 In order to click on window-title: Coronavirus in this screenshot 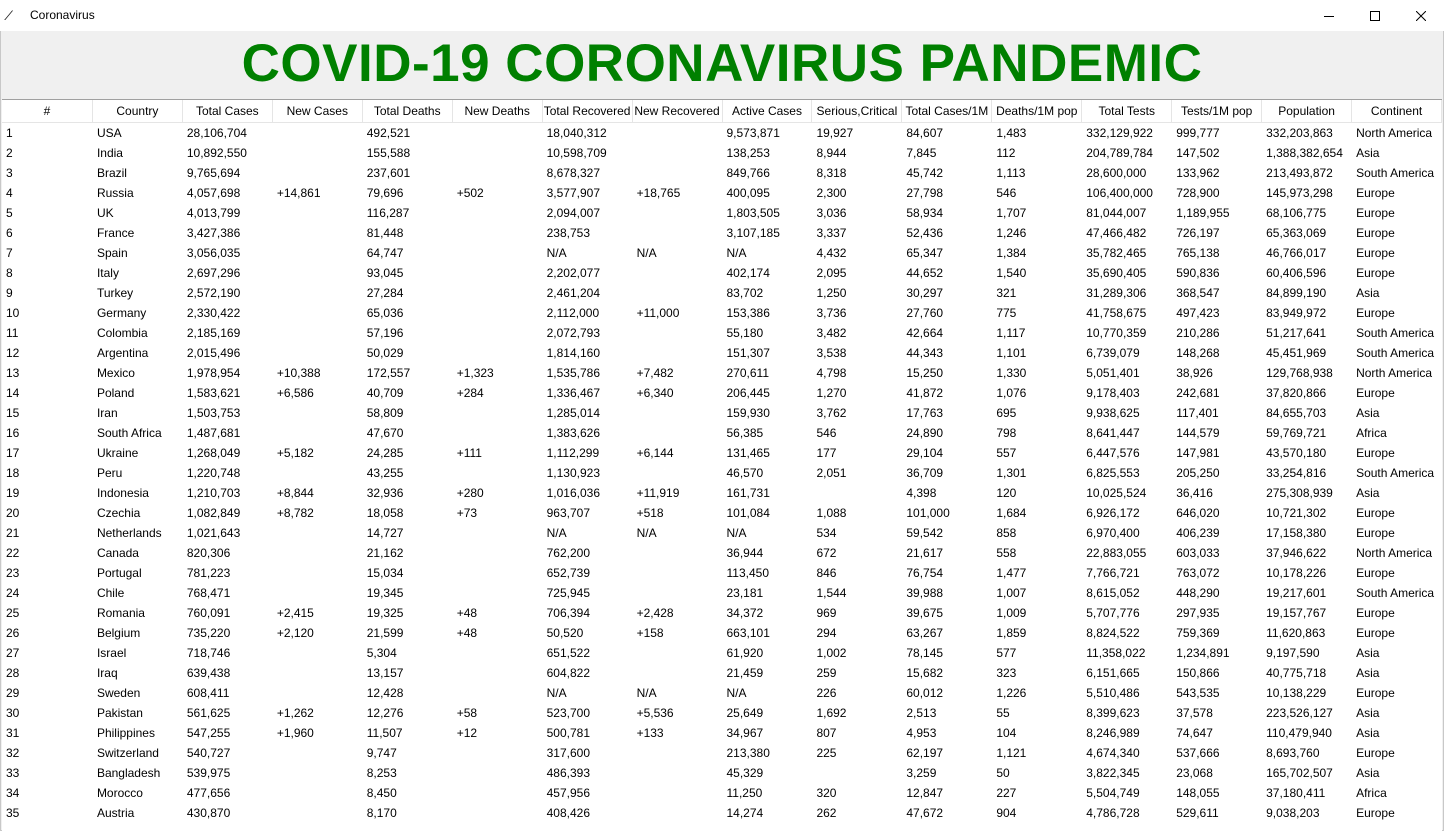, I will do `click(62, 15)`.